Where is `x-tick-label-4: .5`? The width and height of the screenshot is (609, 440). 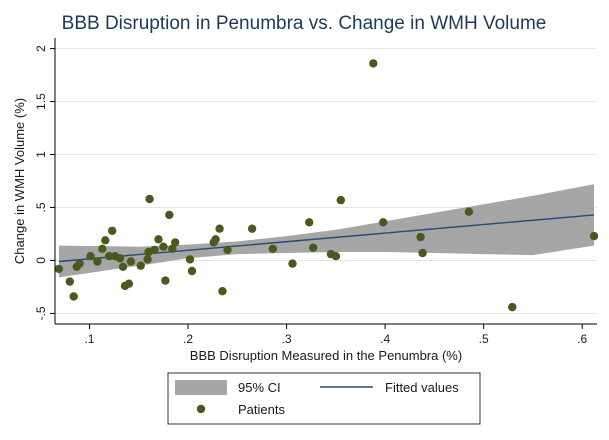
x-tick-label-4: .5 is located at coordinates (484, 339).